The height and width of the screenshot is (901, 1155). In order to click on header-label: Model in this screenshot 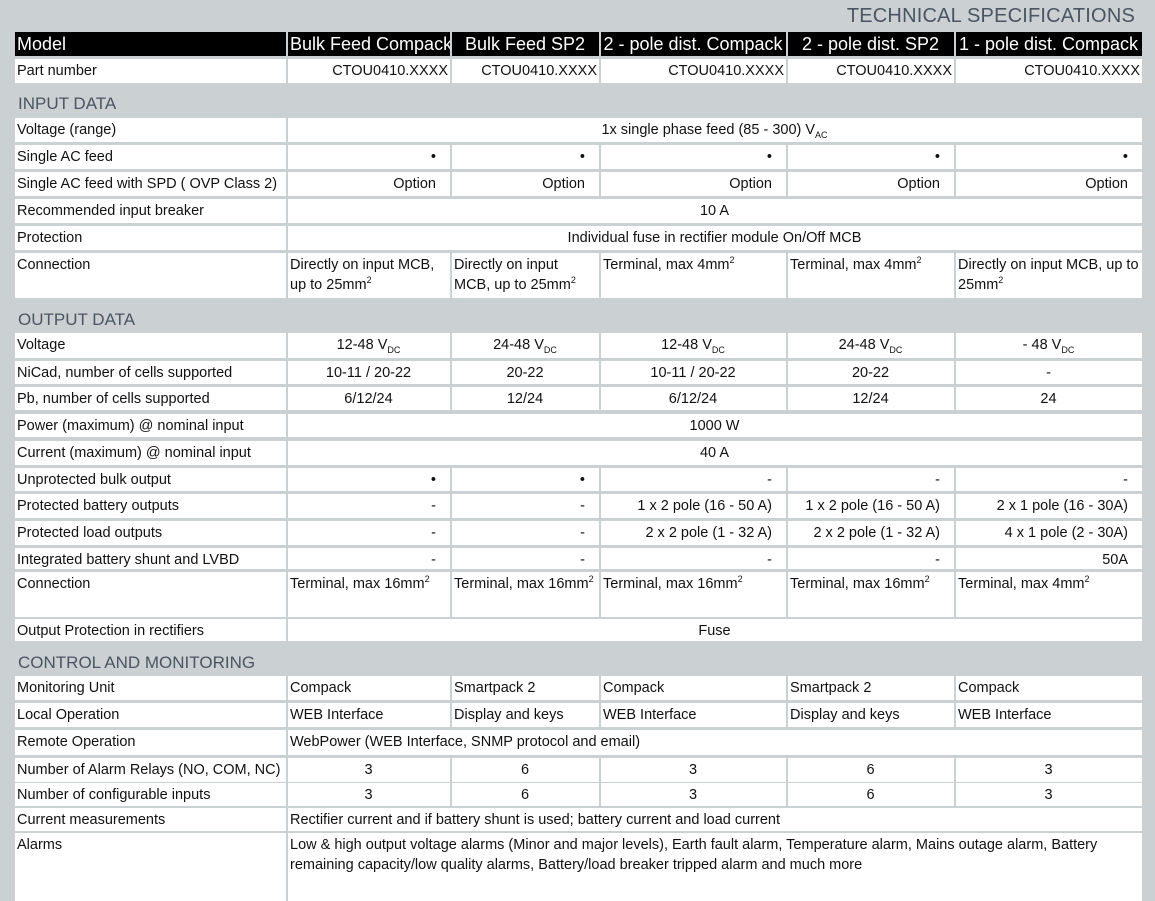, I will do `click(150, 44)`.